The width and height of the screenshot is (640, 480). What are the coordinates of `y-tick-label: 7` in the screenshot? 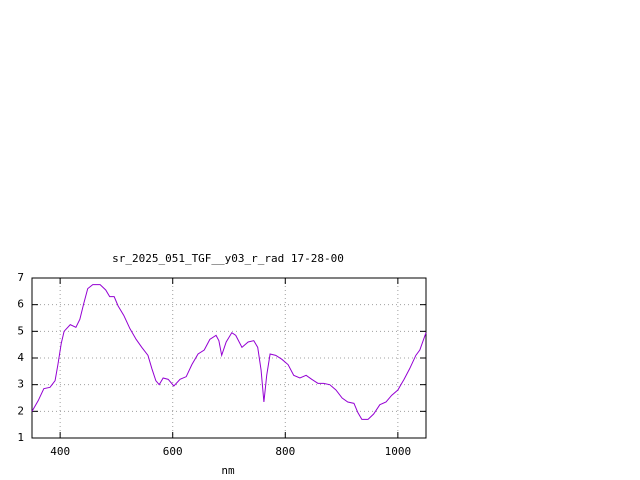 It's located at (20, 277).